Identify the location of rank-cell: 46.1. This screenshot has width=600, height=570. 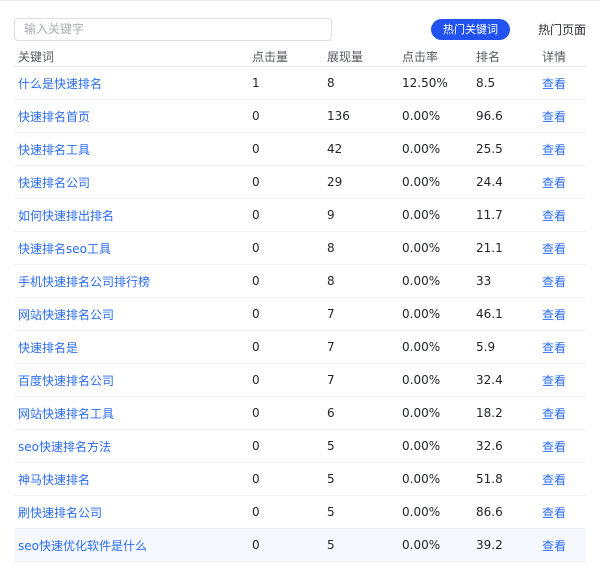
(489, 314).